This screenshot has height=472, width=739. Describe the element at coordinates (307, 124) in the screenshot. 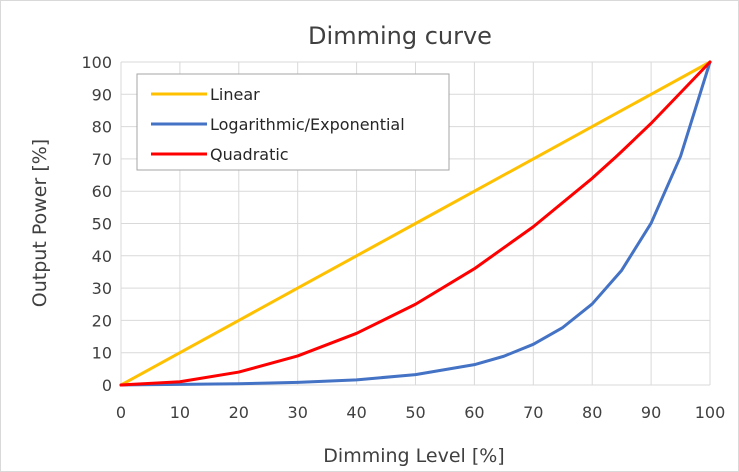

I see `legend-label: Logarithmic/Exponential` at that location.